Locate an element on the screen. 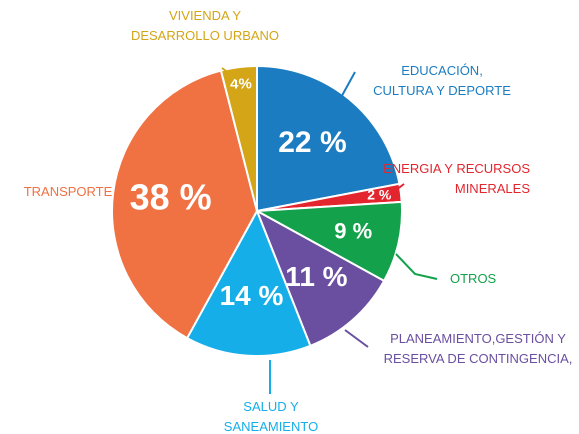 The height and width of the screenshot is (434, 579). category-label: EDUCACIÓN, CULTURA Y DEPORTE is located at coordinates (442, 80).